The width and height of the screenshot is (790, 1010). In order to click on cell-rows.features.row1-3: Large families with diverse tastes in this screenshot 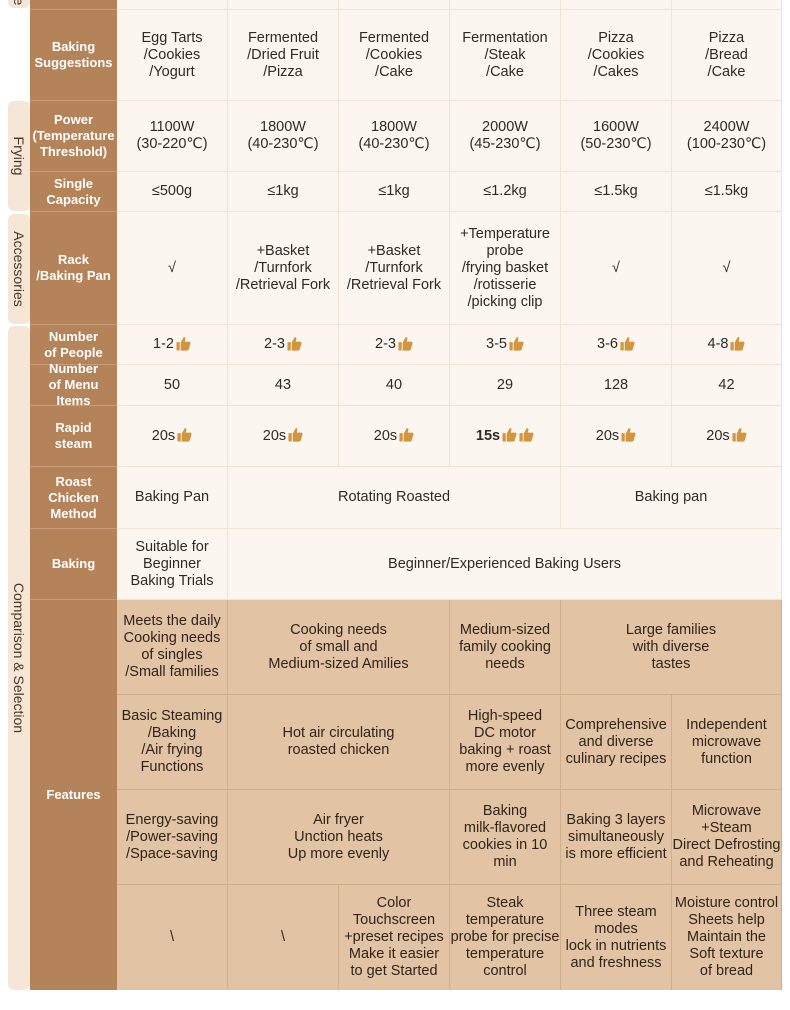, I will do `click(671, 647)`.